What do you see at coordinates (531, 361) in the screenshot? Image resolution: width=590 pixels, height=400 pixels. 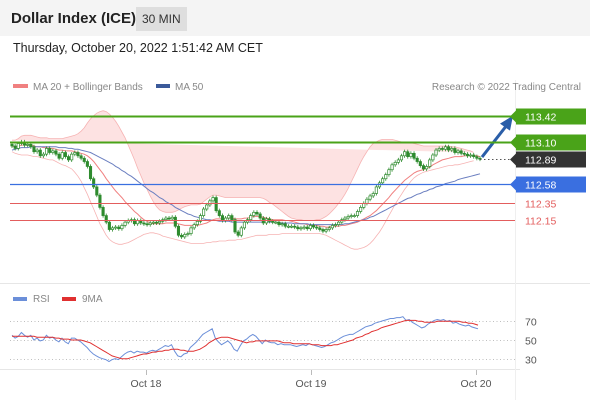 I see `rsi-tick-label: 30` at bounding box center [531, 361].